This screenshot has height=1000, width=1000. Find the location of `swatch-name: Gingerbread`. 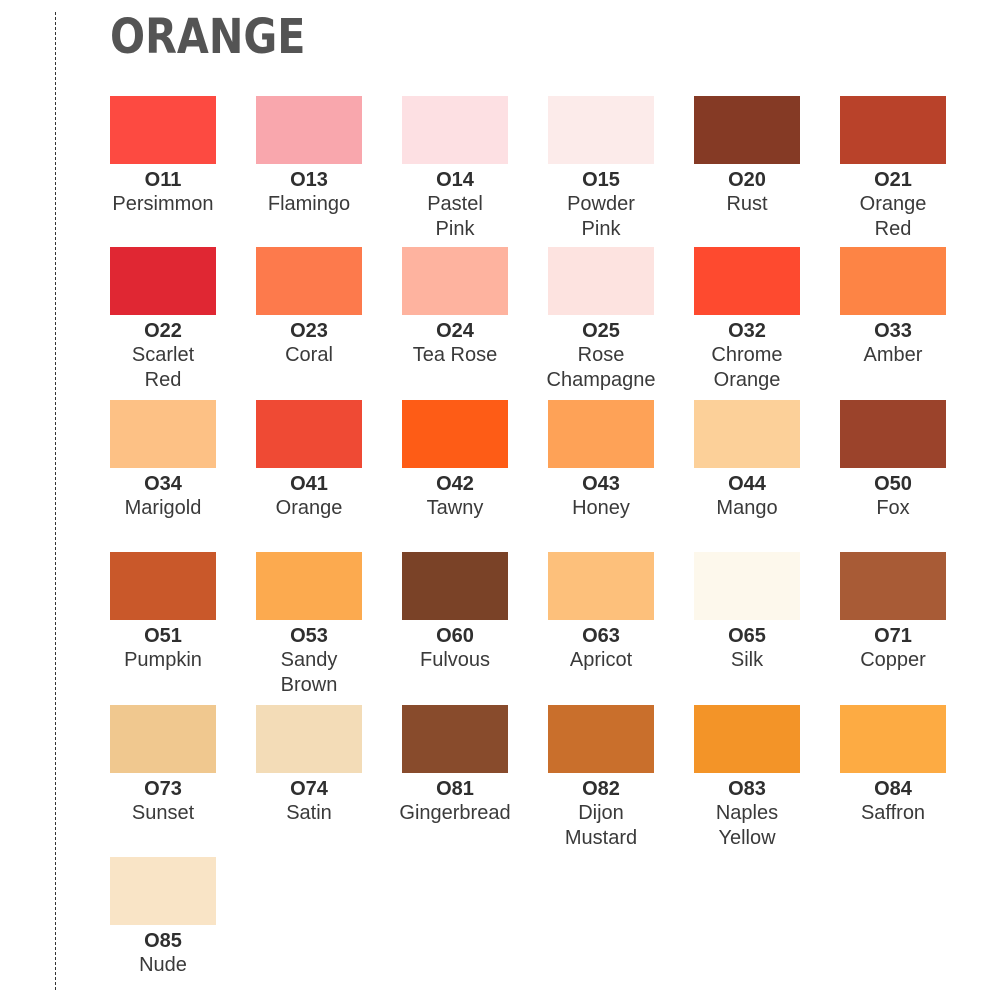

swatch-name: Gingerbread is located at coordinates (455, 813).